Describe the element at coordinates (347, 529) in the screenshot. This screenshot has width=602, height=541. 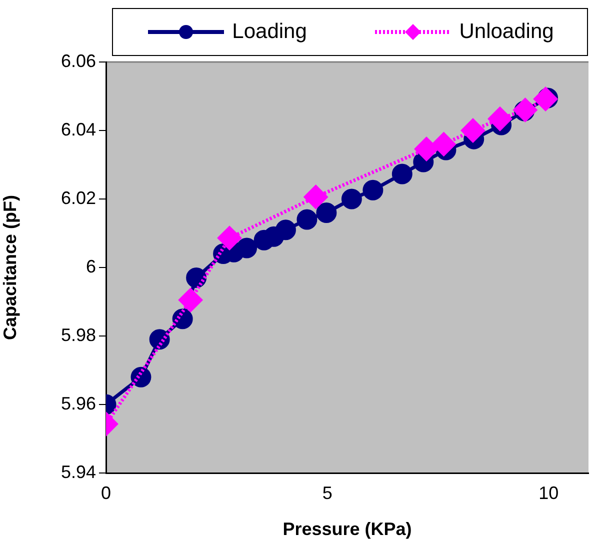
I see `x-axis-title: Pressure (KPa)` at that location.